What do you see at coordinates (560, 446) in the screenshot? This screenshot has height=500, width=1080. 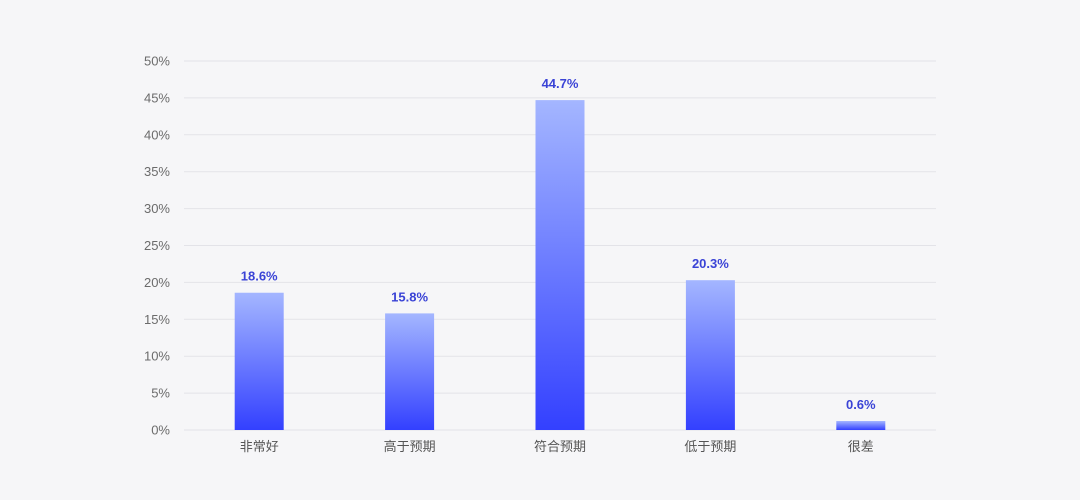 I see `x-category-label: 符合预期` at bounding box center [560, 446].